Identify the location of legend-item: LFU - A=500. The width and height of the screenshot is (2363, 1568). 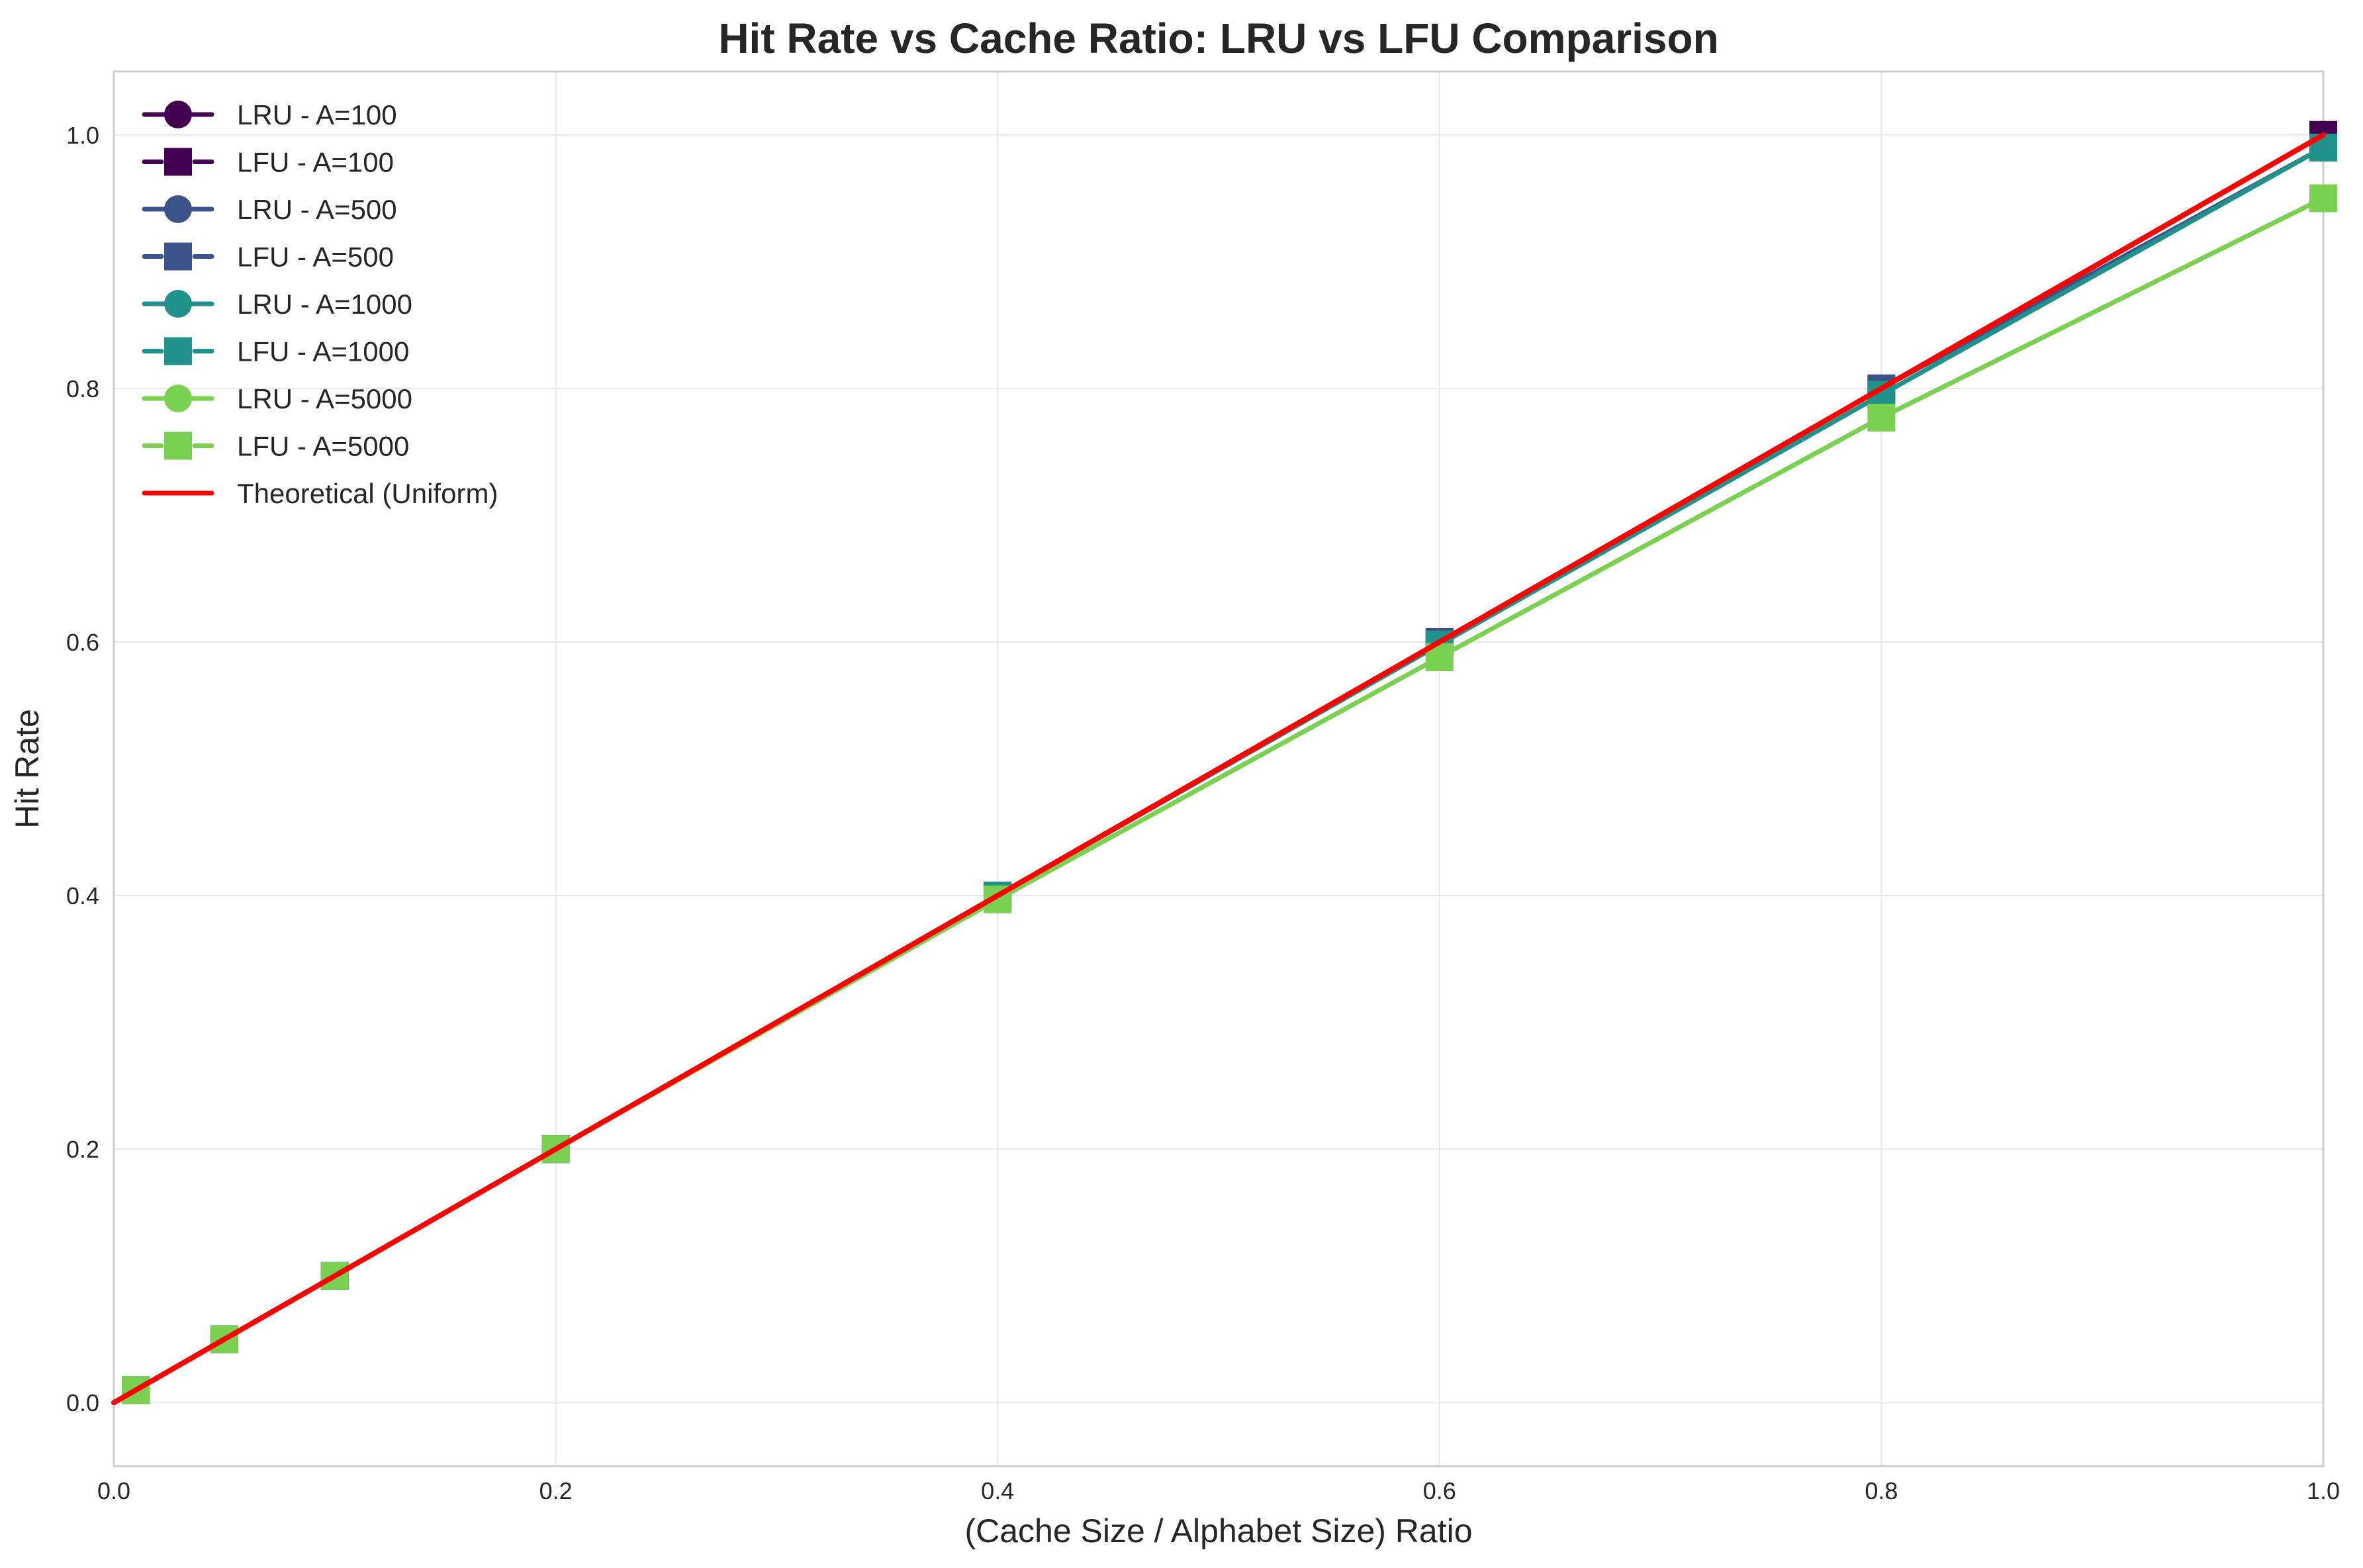
(268, 257).